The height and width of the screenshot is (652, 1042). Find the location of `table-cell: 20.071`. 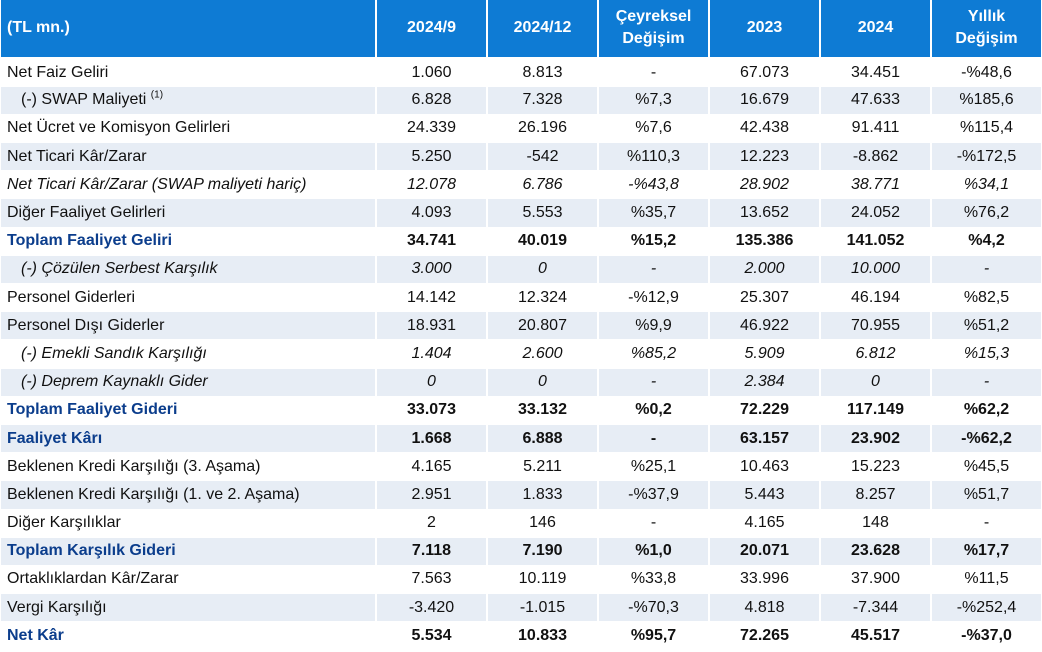

table-cell: 20.071 is located at coordinates (765, 551).